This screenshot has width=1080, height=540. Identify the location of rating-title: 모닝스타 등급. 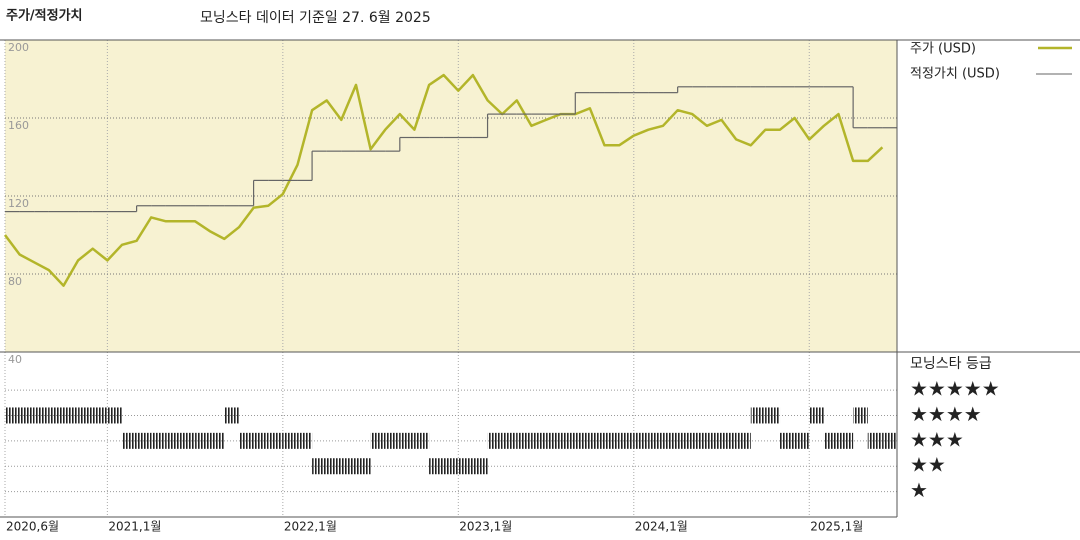
(951, 364).